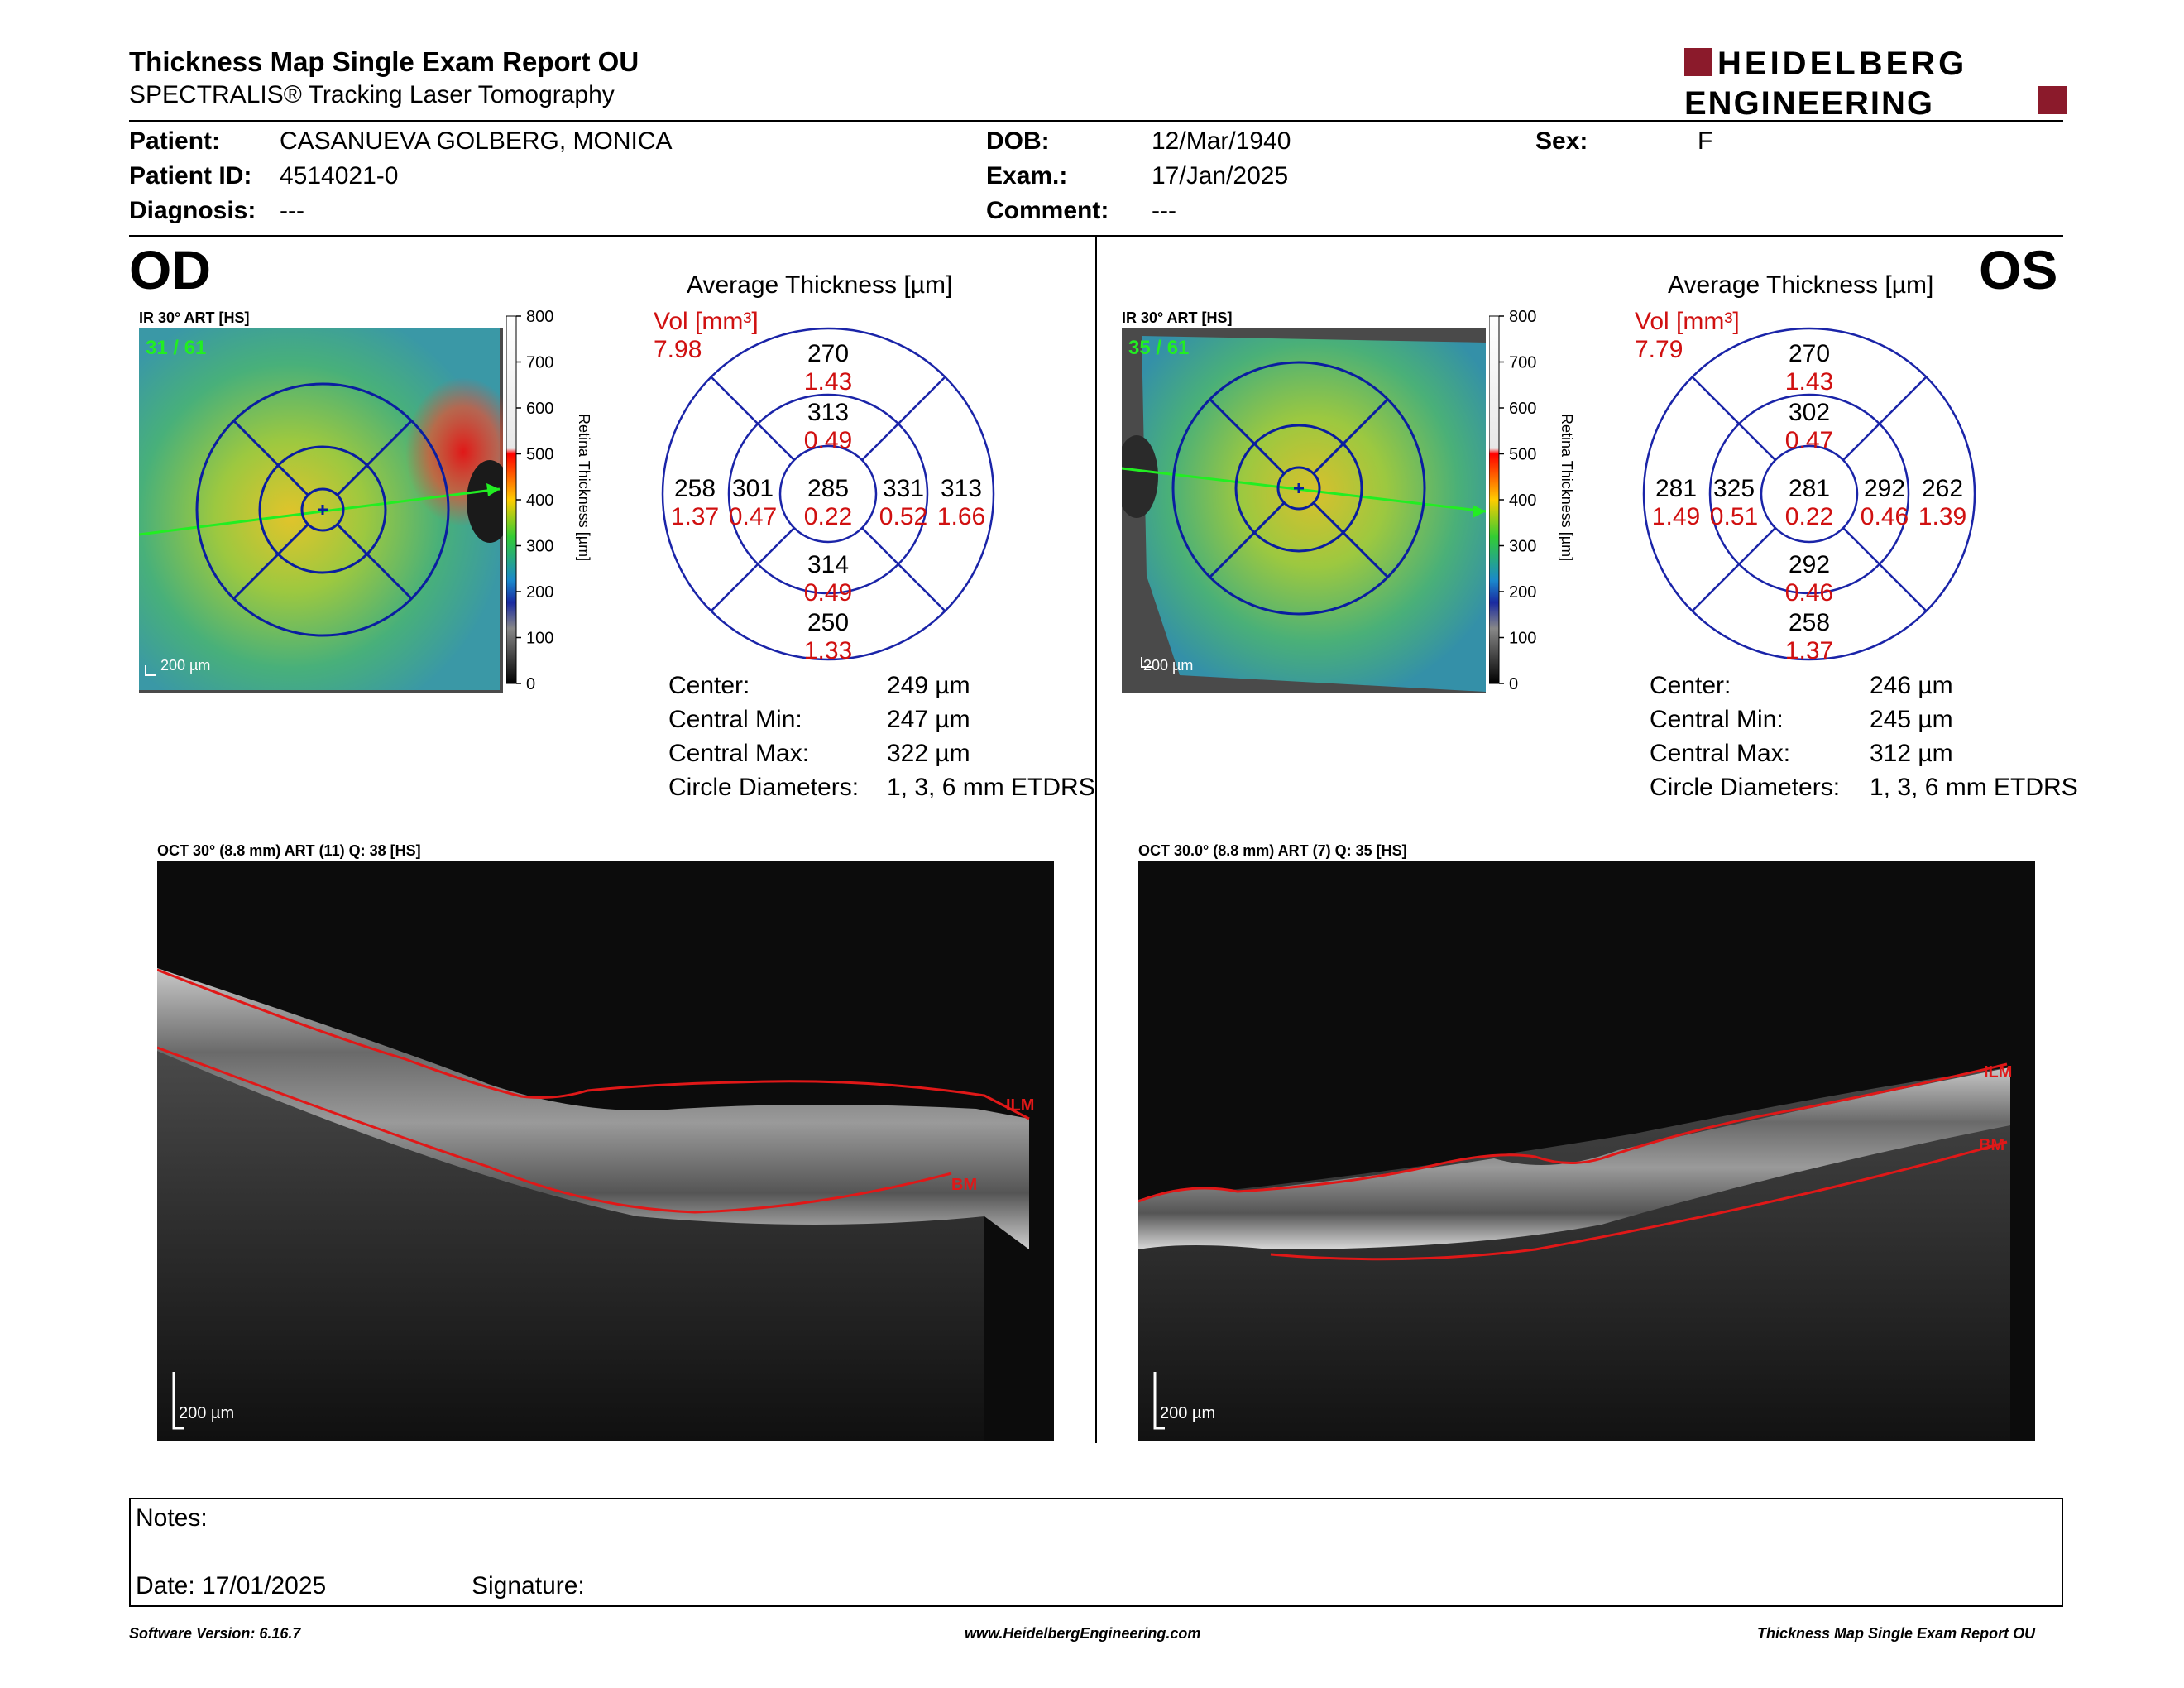 Image resolution: width=2184 pixels, height=1688 pixels. I want to click on od-map-counter: 31 / 61, so click(176, 348).